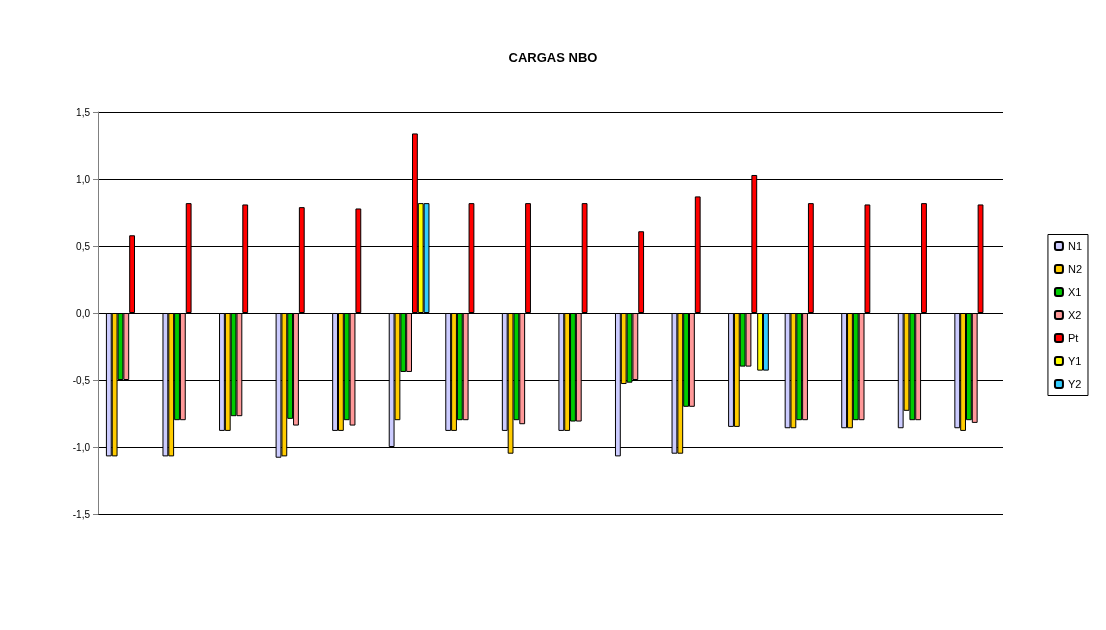 The image size is (1106, 630). What do you see at coordinates (83, 112) in the screenshot?
I see `y-tick-label: 1,5` at bounding box center [83, 112].